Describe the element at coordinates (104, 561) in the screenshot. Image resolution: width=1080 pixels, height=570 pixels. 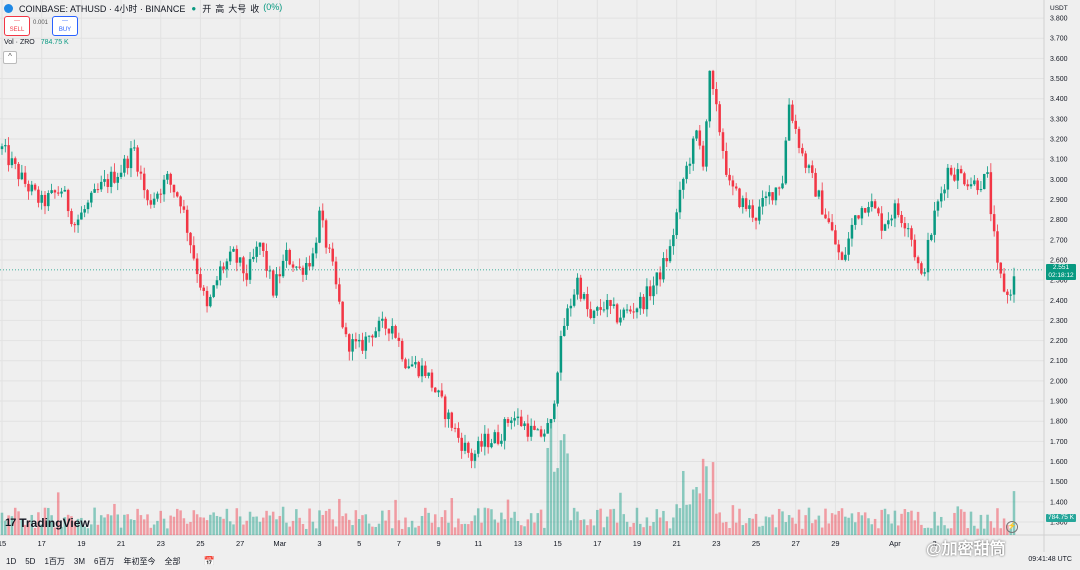
I see `range-button: 6百万` at that location.